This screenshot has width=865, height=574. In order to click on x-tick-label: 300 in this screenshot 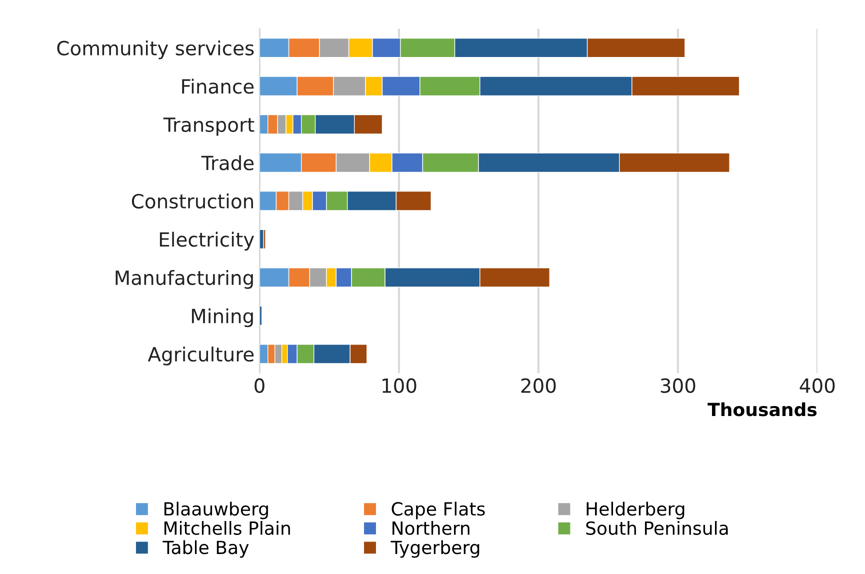, I will do `click(678, 386)`.